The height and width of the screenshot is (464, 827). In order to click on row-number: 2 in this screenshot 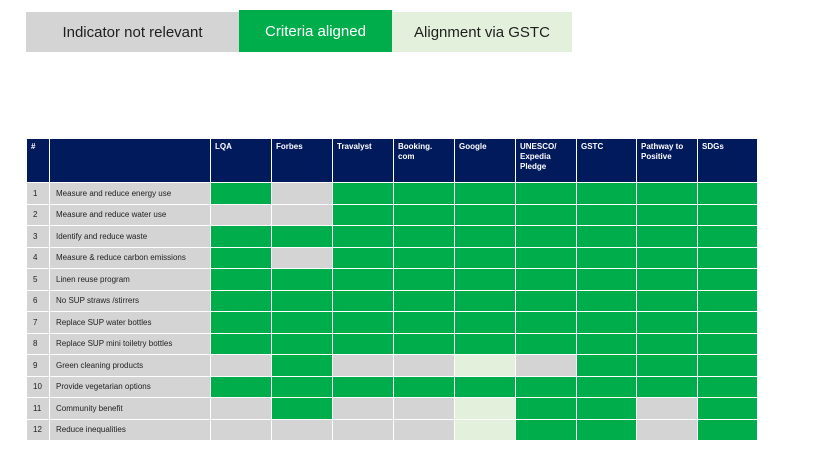, I will do `click(38, 214)`.